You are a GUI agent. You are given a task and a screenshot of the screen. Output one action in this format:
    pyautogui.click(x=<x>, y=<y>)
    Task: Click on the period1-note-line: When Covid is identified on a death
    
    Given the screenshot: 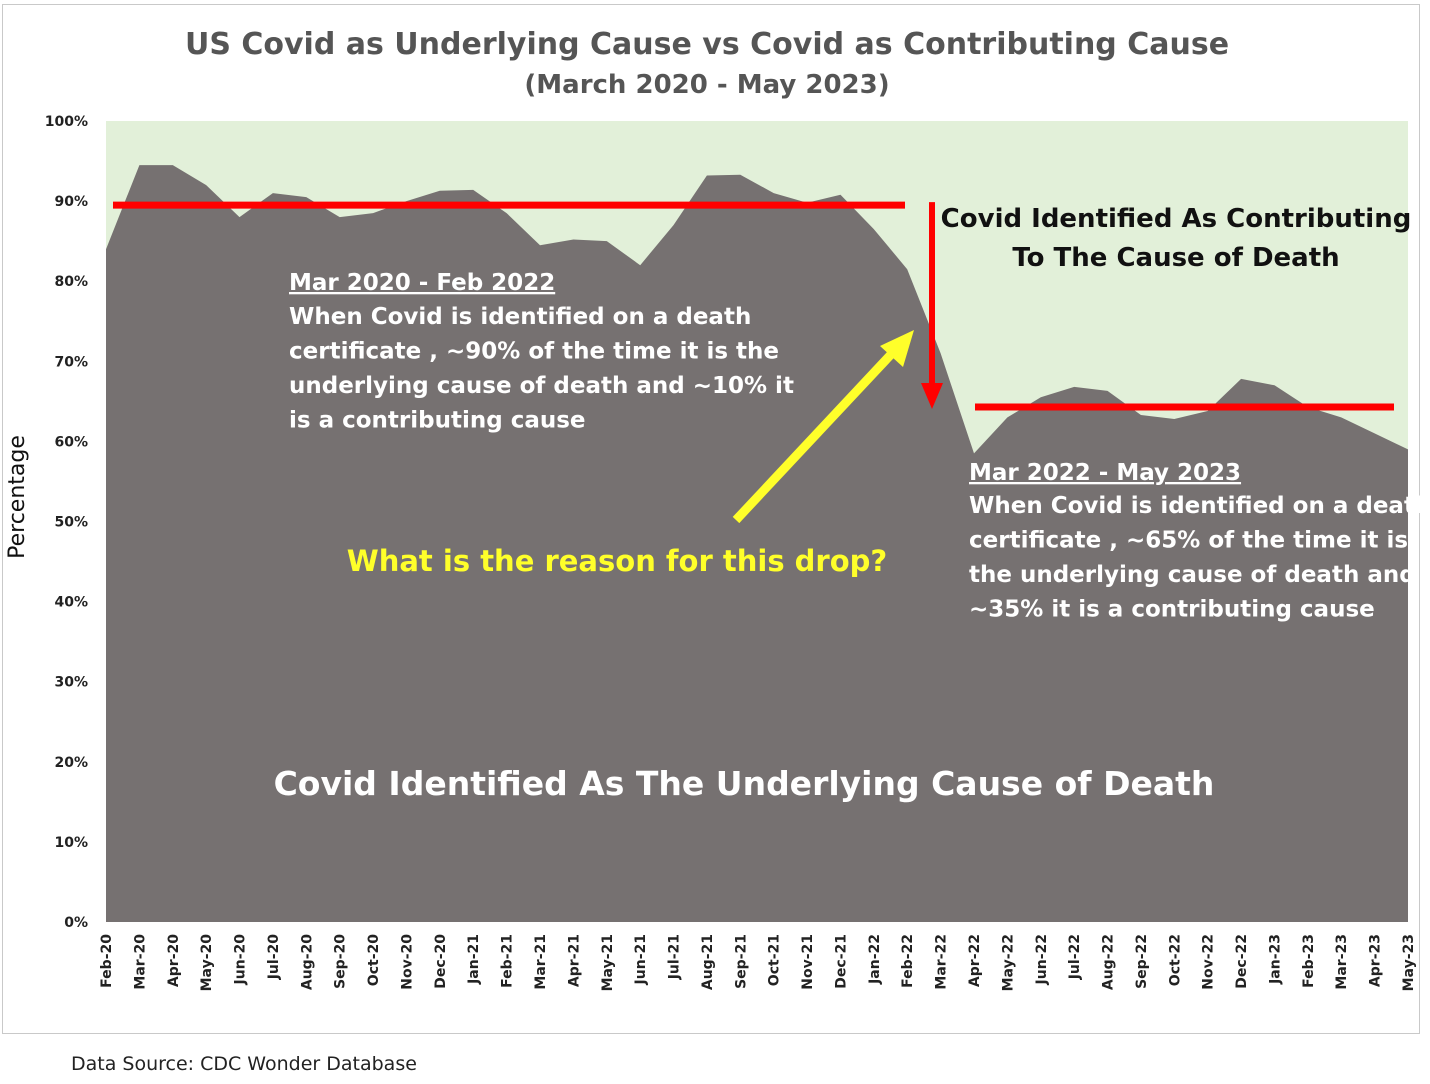 What is the action you would take?
    pyautogui.click(x=520, y=317)
    